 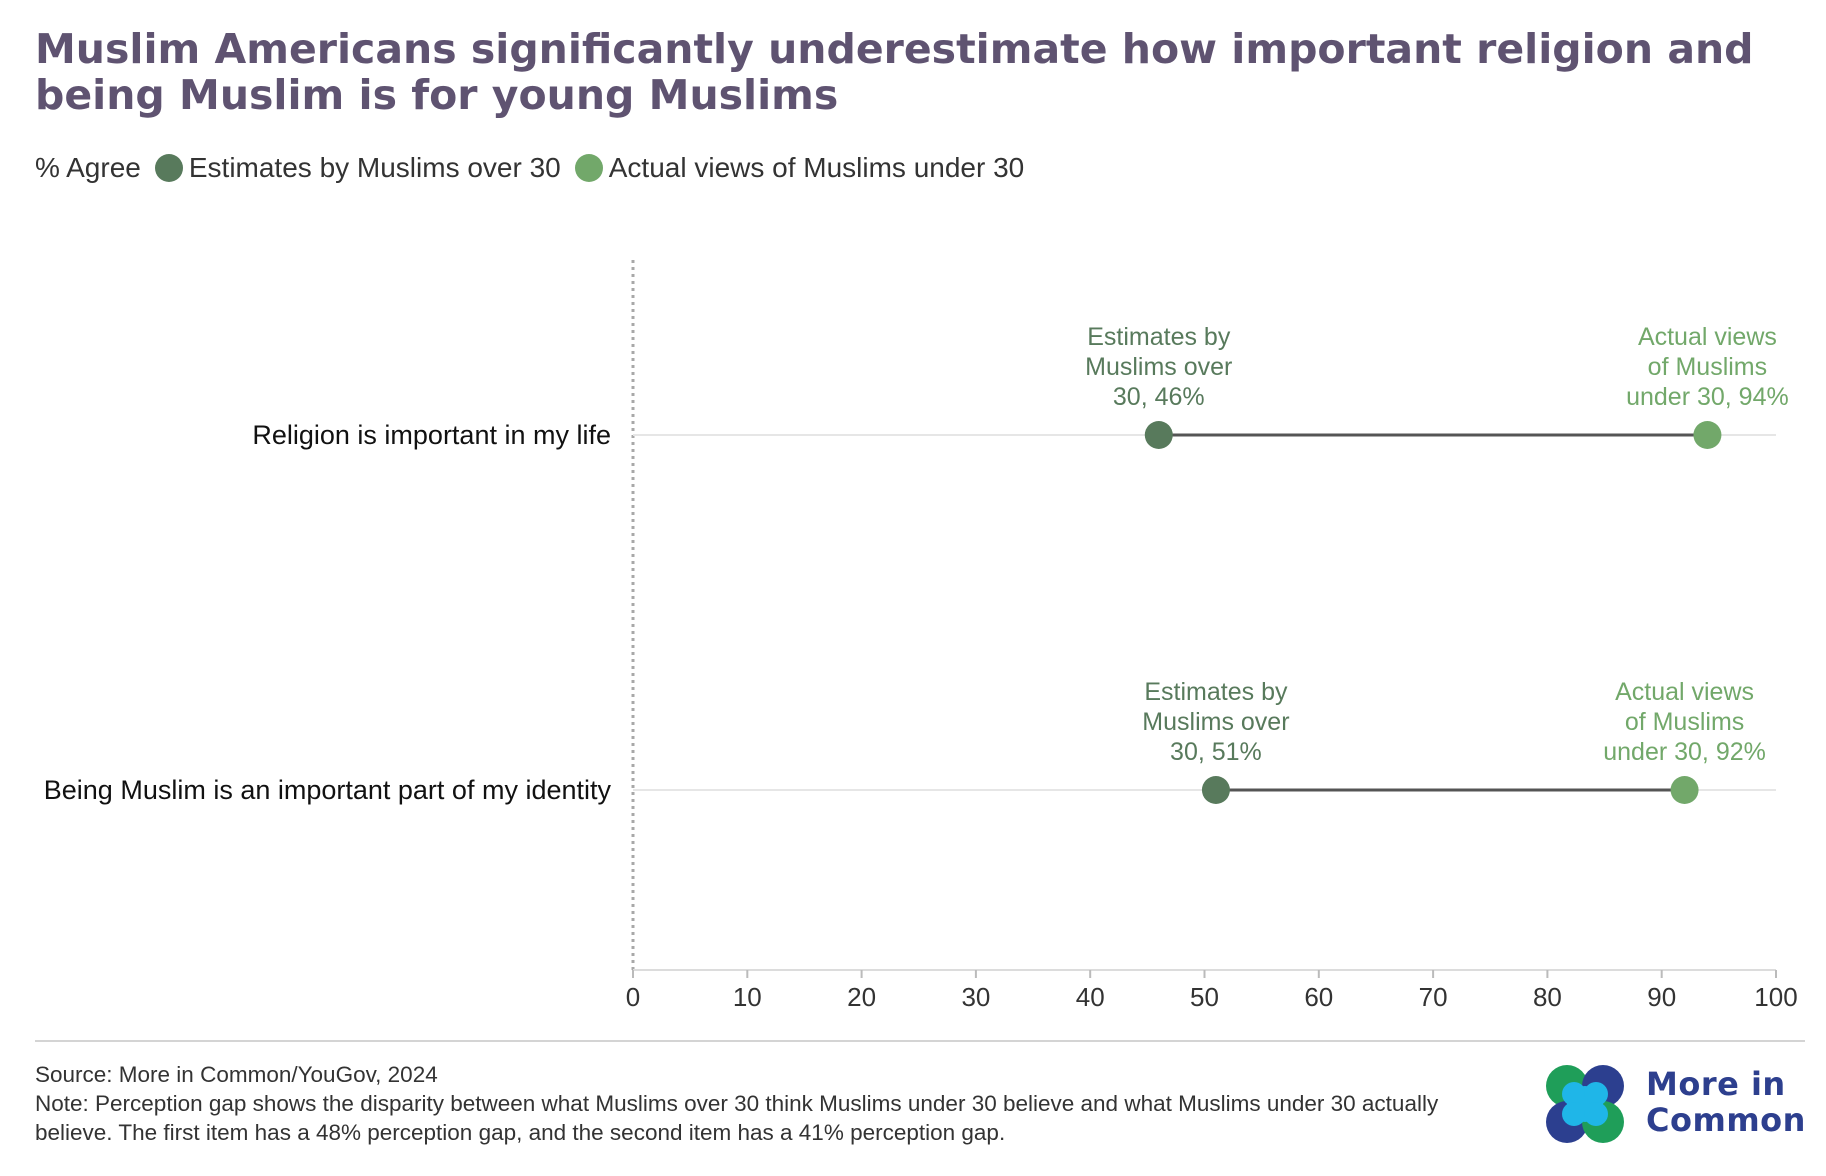 What do you see at coordinates (747, 997) in the screenshot?
I see `x-tick-label: 10` at bounding box center [747, 997].